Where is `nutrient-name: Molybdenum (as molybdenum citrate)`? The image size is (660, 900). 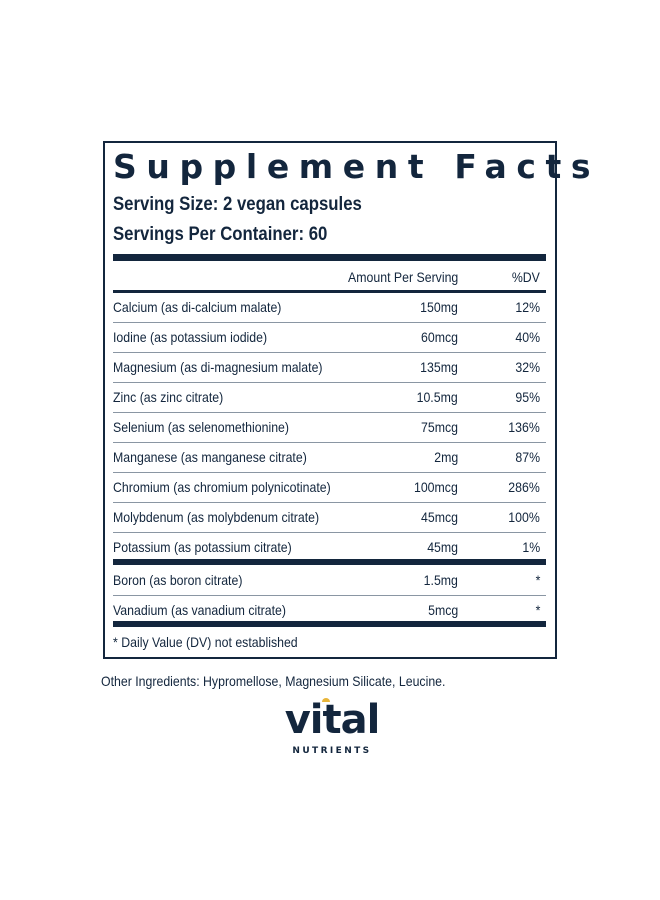 nutrient-name: Molybdenum (as molybdenum citrate) is located at coordinates (216, 517).